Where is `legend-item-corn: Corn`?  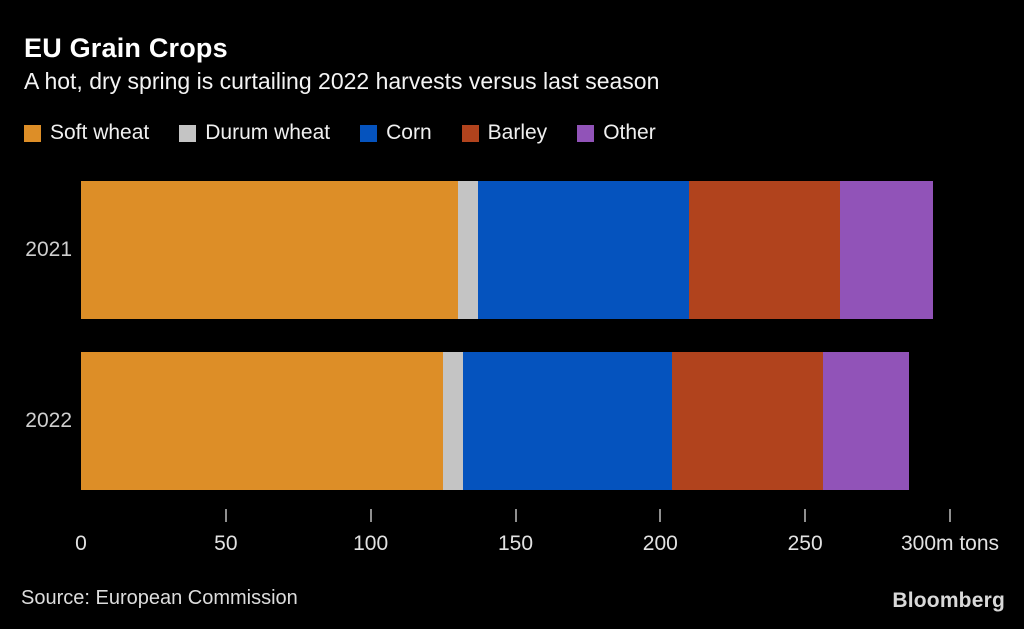
legend-item-corn: Corn is located at coordinates (396, 133).